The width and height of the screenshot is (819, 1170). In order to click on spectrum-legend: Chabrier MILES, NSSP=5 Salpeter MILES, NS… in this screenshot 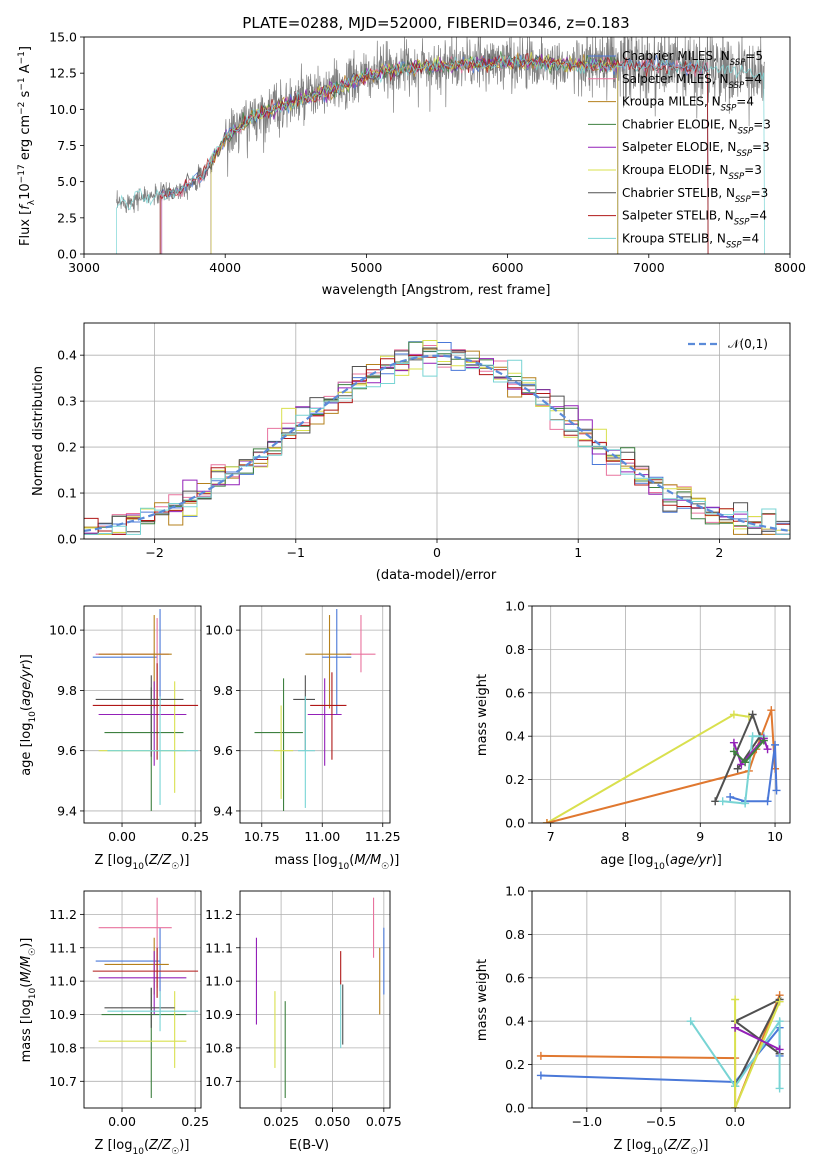, I will do `click(679, 149)`.